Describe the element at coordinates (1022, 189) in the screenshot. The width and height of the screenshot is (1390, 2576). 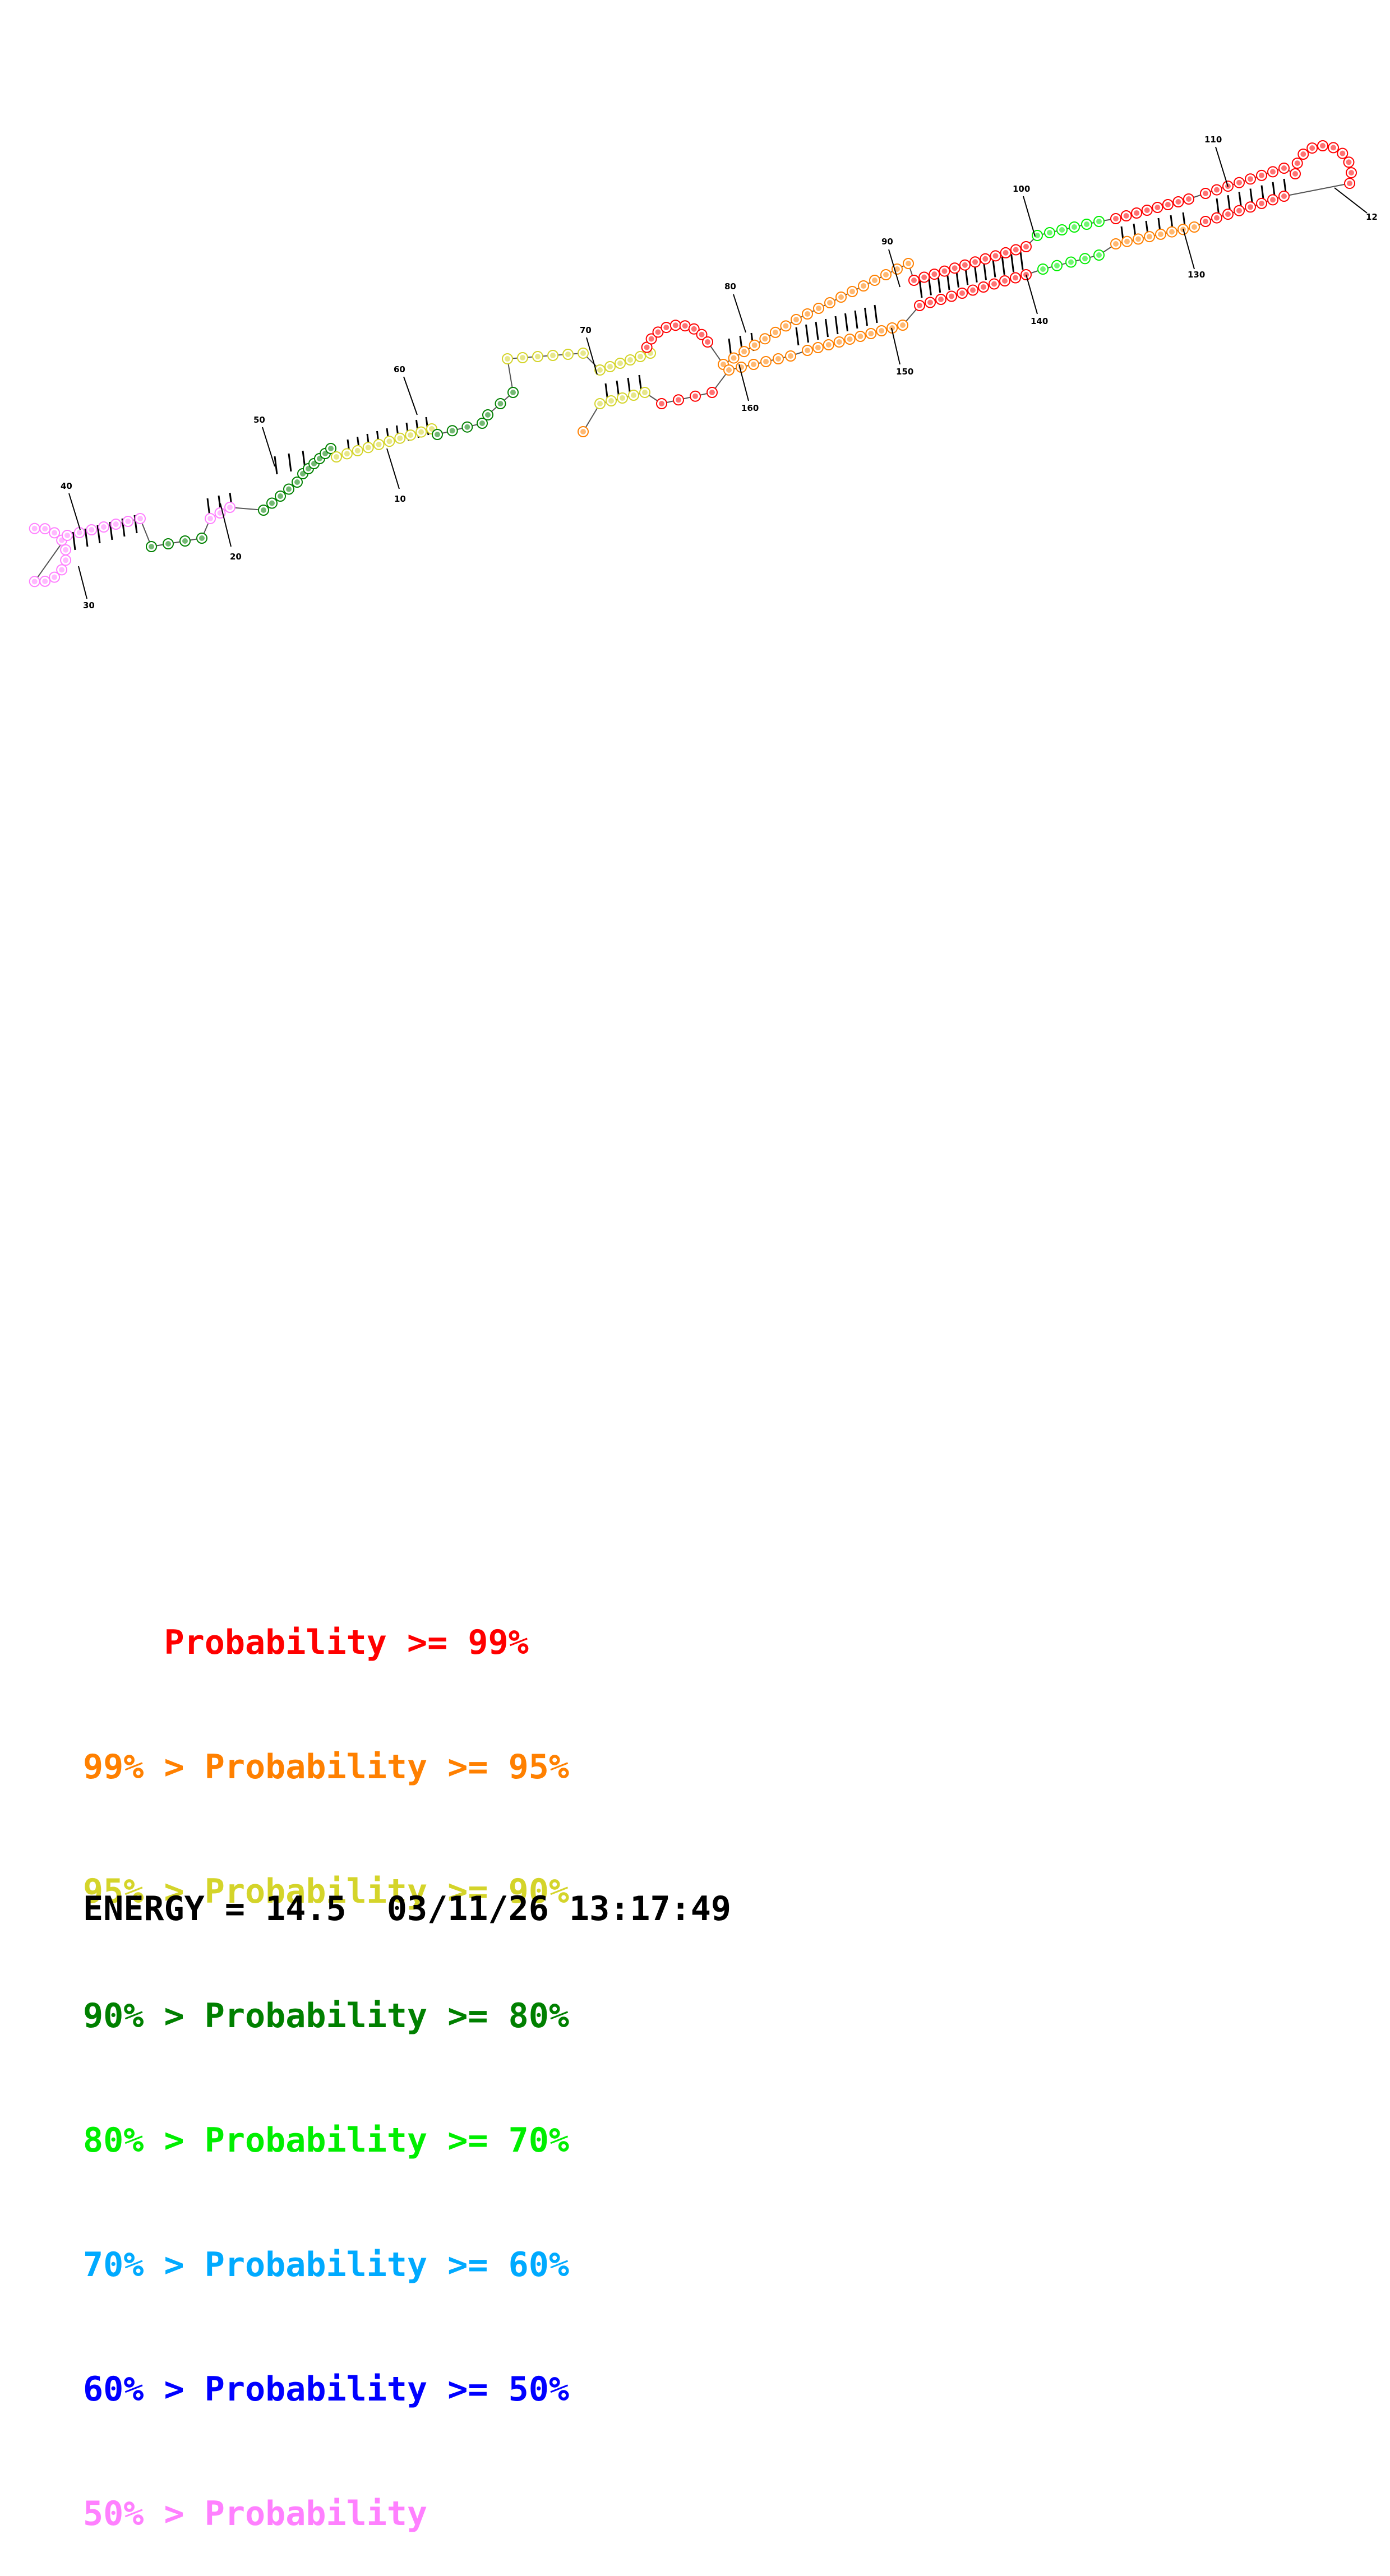
I see `position-label: 100` at that location.